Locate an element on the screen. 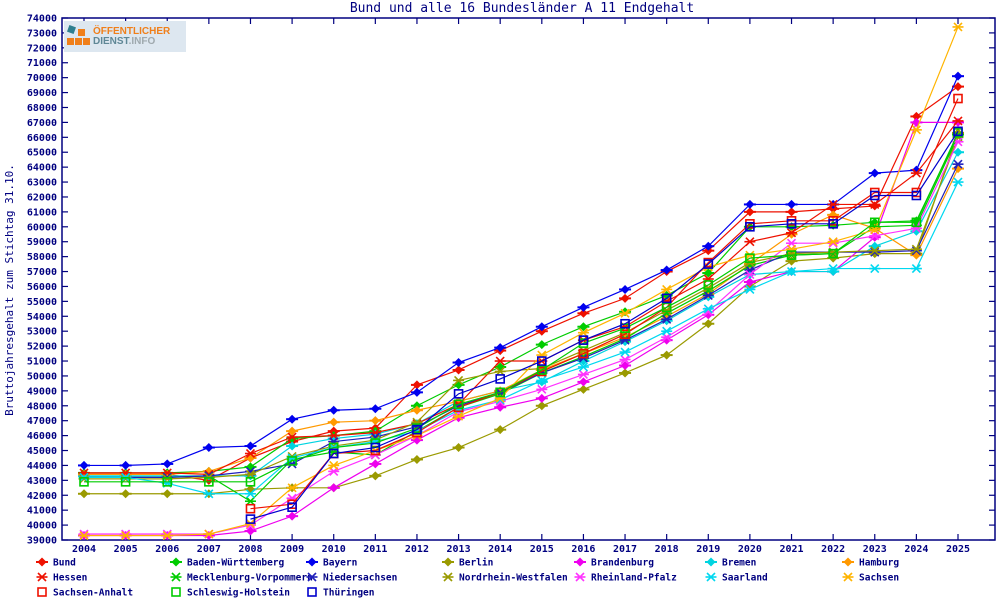  x-tick-label: 2015 is located at coordinates (542, 549).